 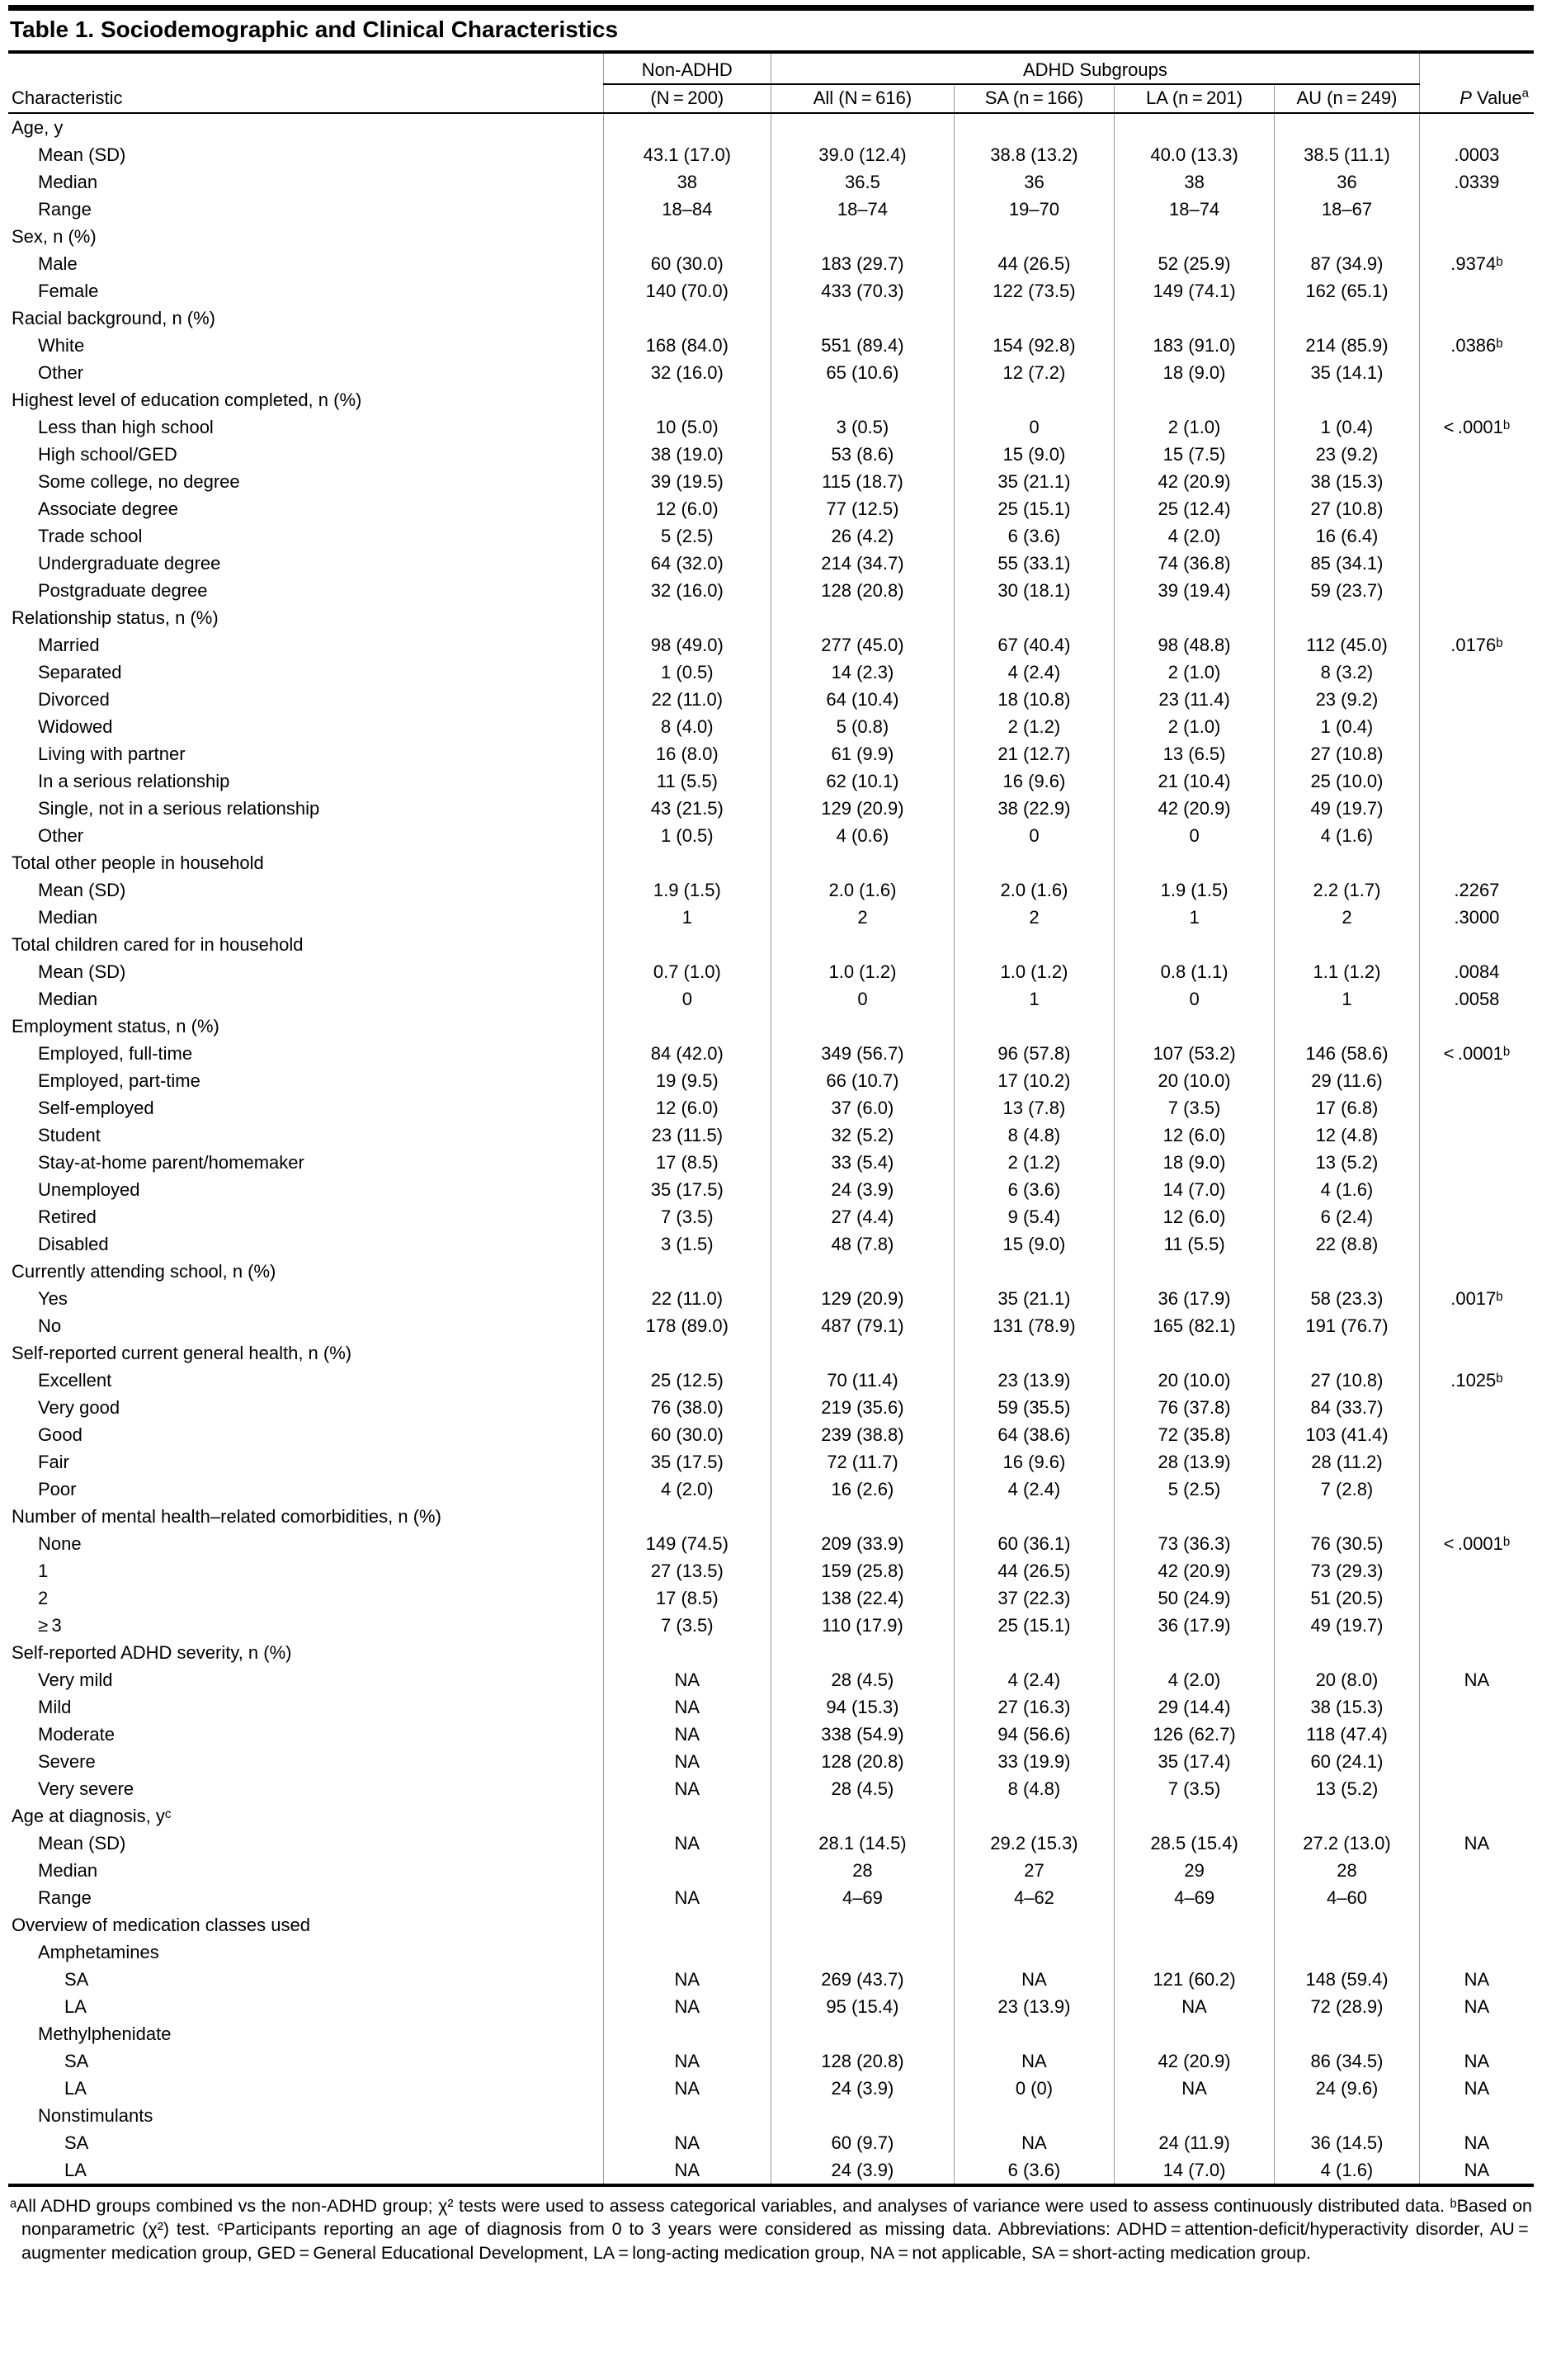 I want to click on row-label: Very mild, so click(x=75, y=1679).